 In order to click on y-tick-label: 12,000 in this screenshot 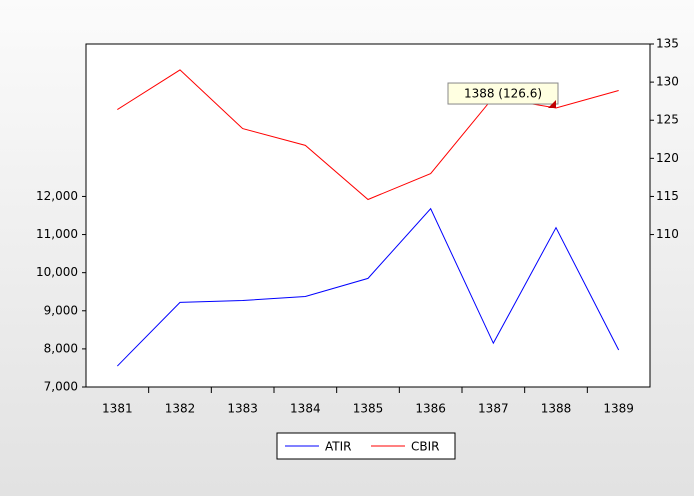, I will do `click(57, 196)`.